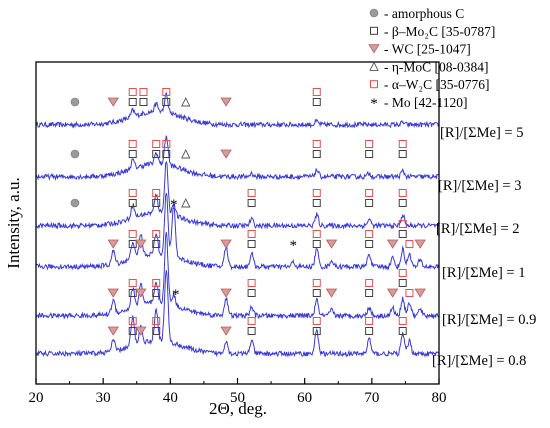  What do you see at coordinates (489, 320) in the screenshot?
I see `series-label: [R]/[ΣMe] = 0.9` at bounding box center [489, 320].